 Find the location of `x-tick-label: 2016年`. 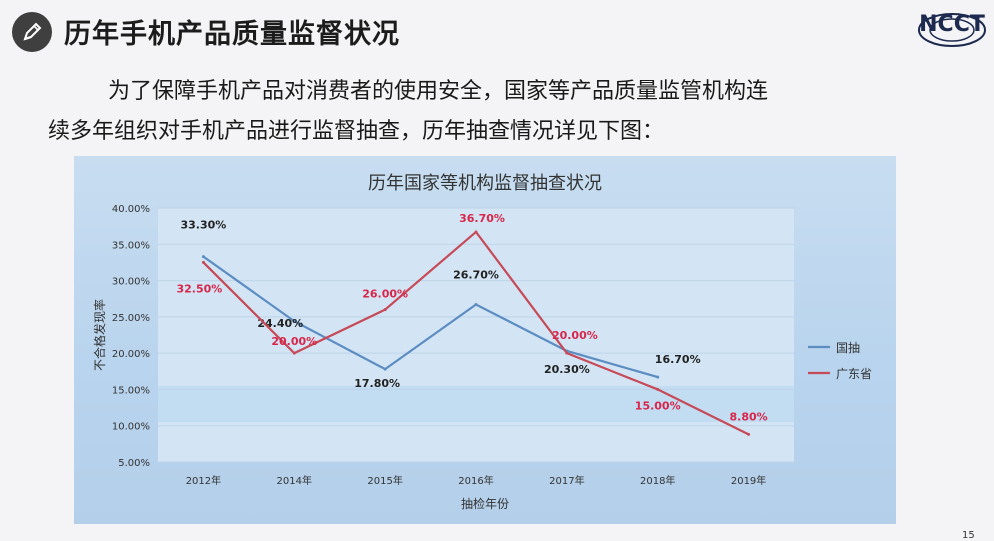

x-tick-label: 2016年 is located at coordinates (475, 480).